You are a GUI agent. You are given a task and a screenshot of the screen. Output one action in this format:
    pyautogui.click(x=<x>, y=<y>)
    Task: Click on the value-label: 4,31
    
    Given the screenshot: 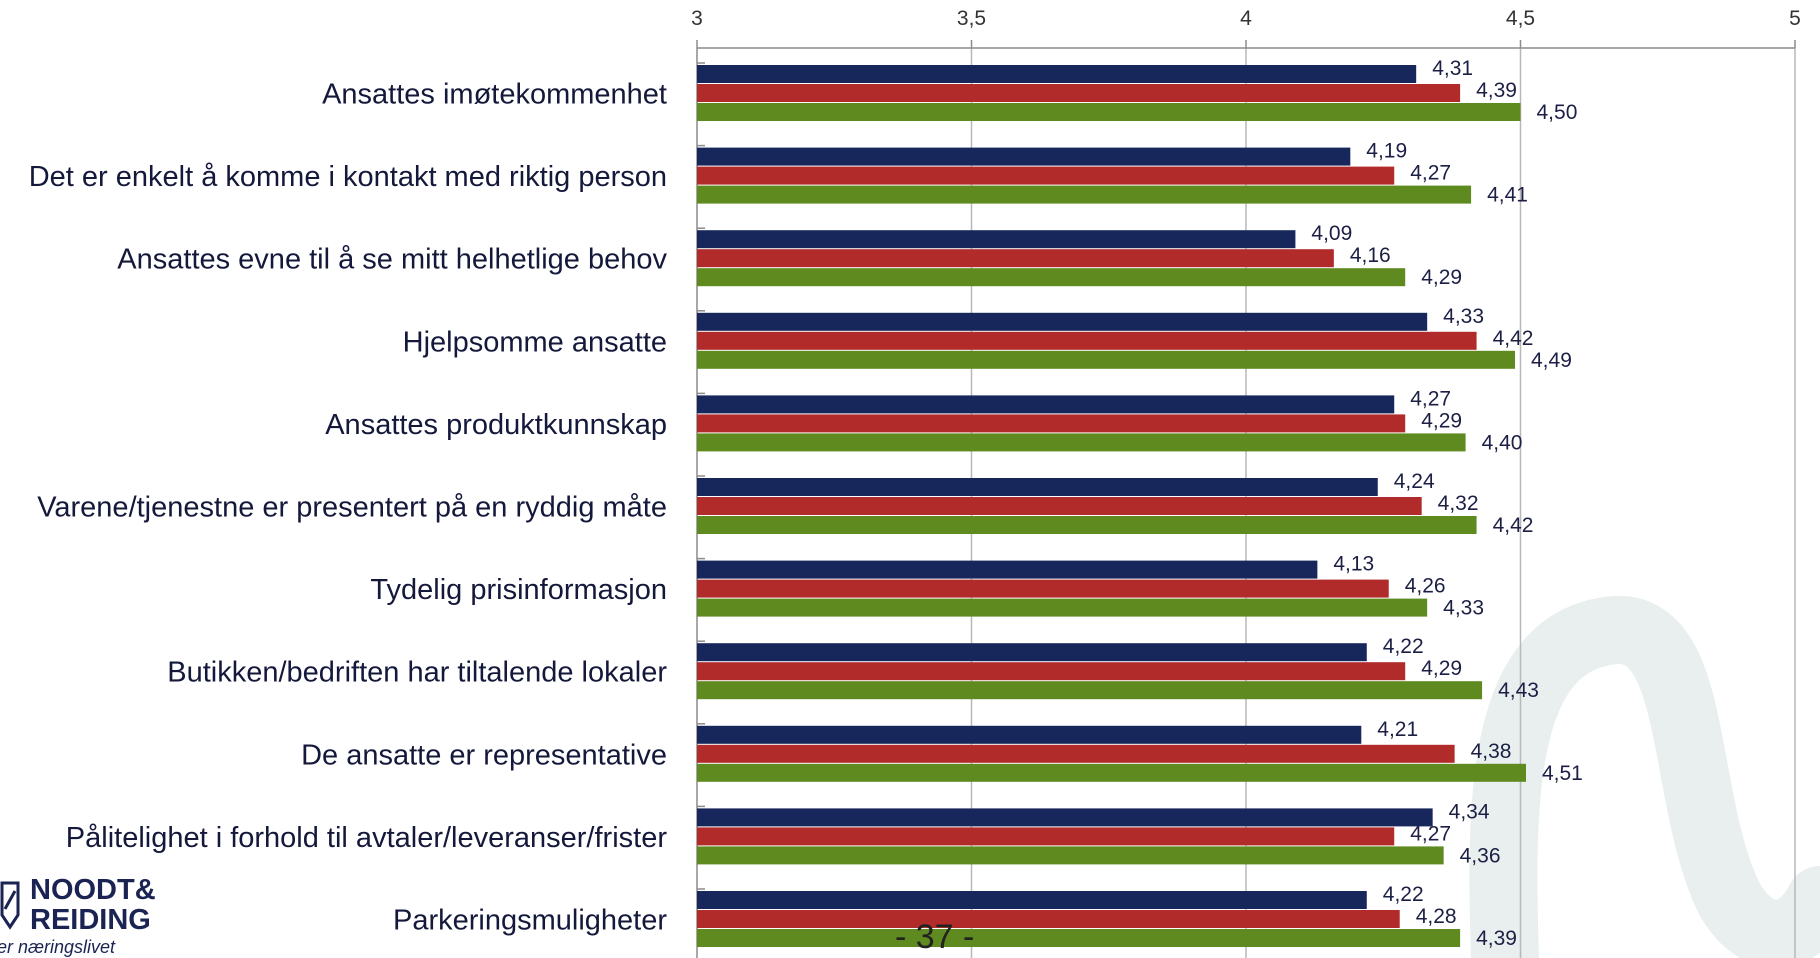 What is the action you would take?
    pyautogui.click(x=1452, y=68)
    